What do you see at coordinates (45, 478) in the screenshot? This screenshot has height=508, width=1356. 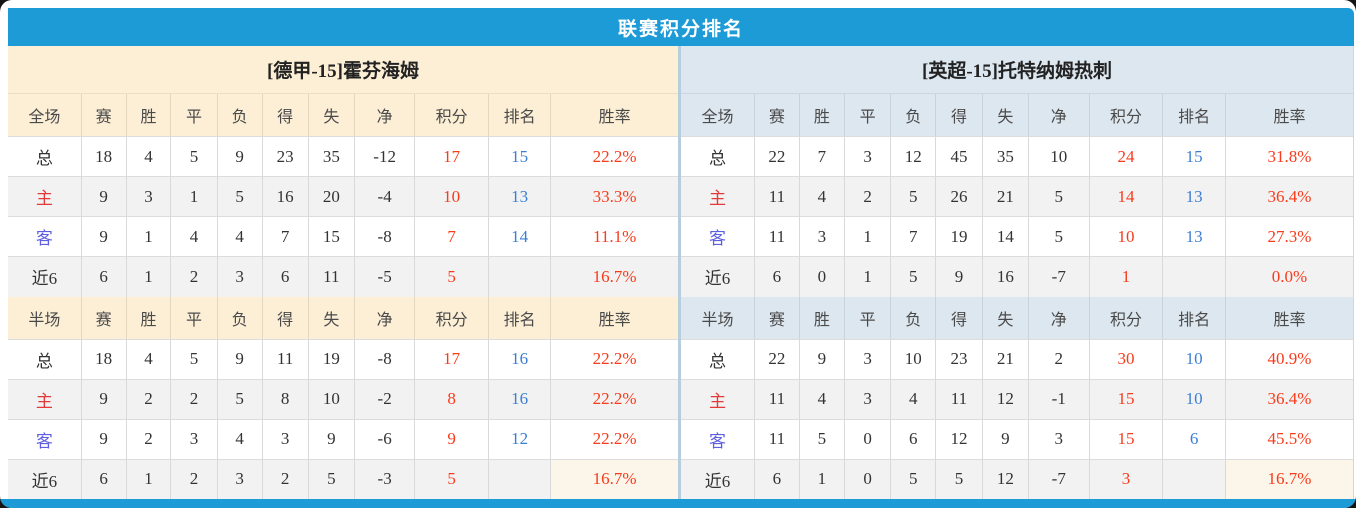 I see `row-label-cell: 近6` at bounding box center [45, 478].